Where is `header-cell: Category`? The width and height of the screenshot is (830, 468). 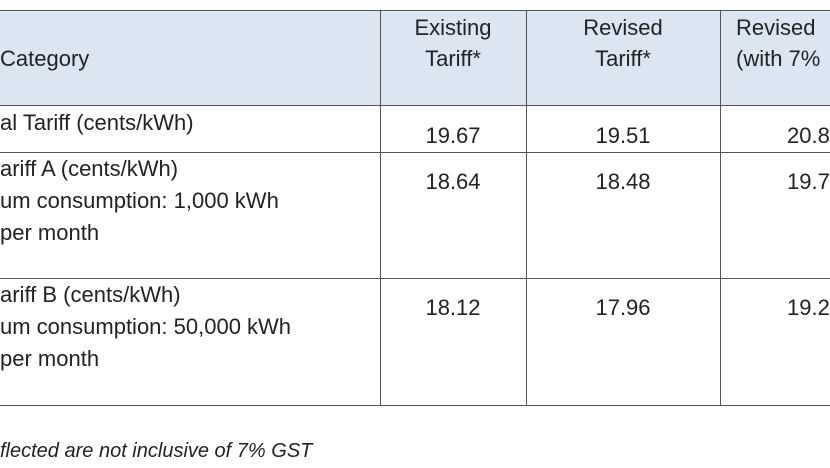
header-cell: Category is located at coordinates (45, 58).